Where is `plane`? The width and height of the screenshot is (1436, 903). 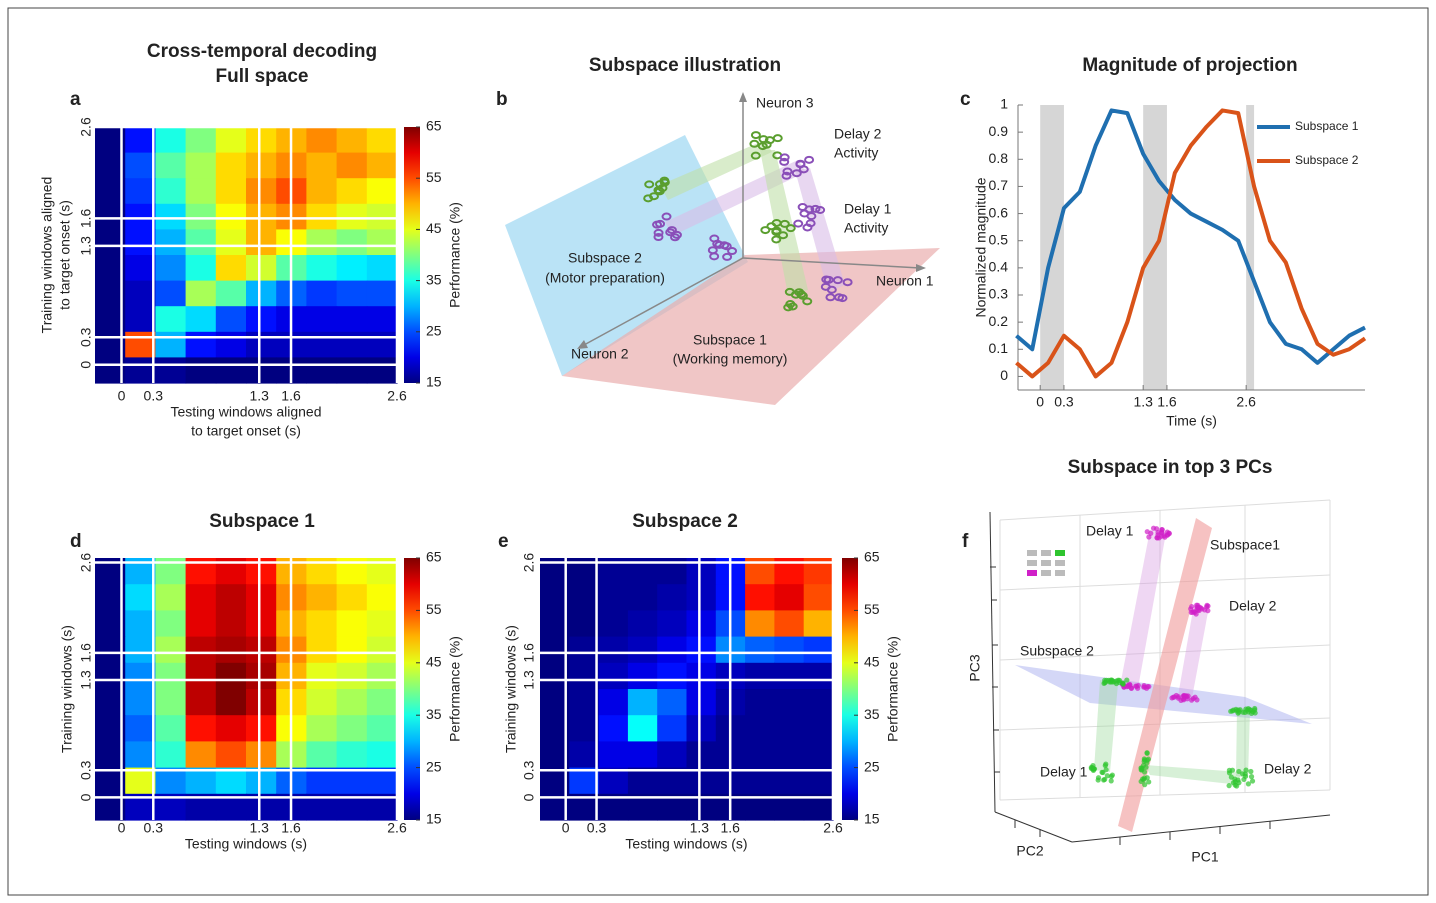
plane is located at coordinates (751, 326).